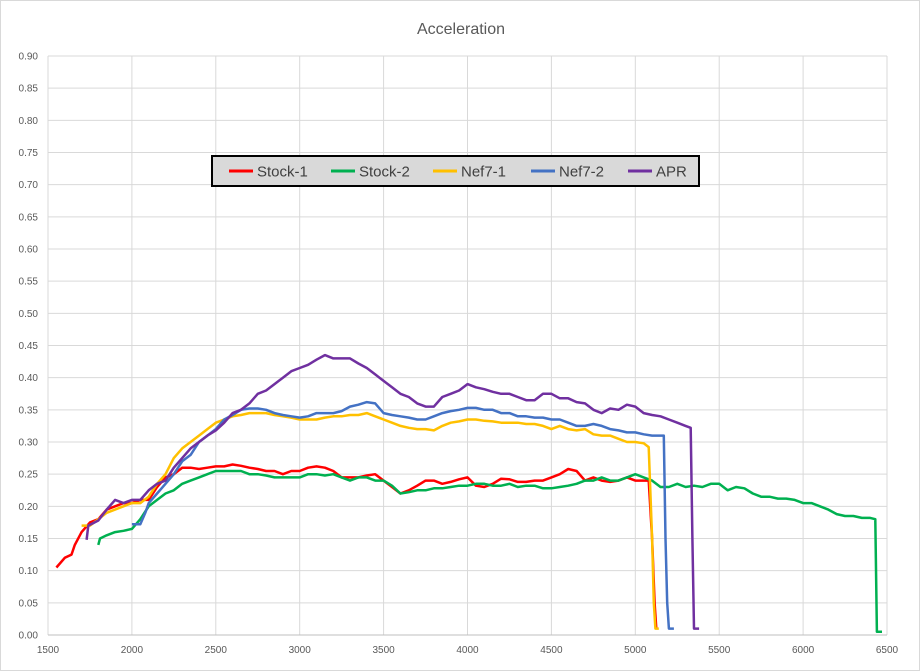 The width and height of the screenshot is (920, 671). Describe the element at coordinates (29, 571) in the screenshot. I see `y-tick-label: 0.10` at that location.